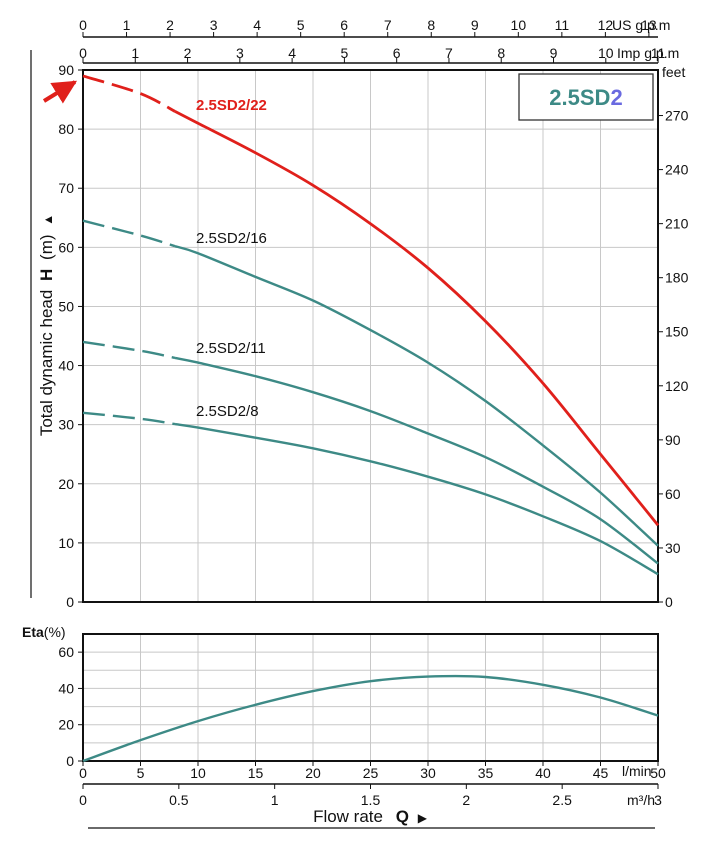  What do you see at coordinates (673, 359) in the screenshot?
I see `head-feet-ticks: 0 30 60 90 120 150 180 210 240 270` at bounding box center [673, 359].